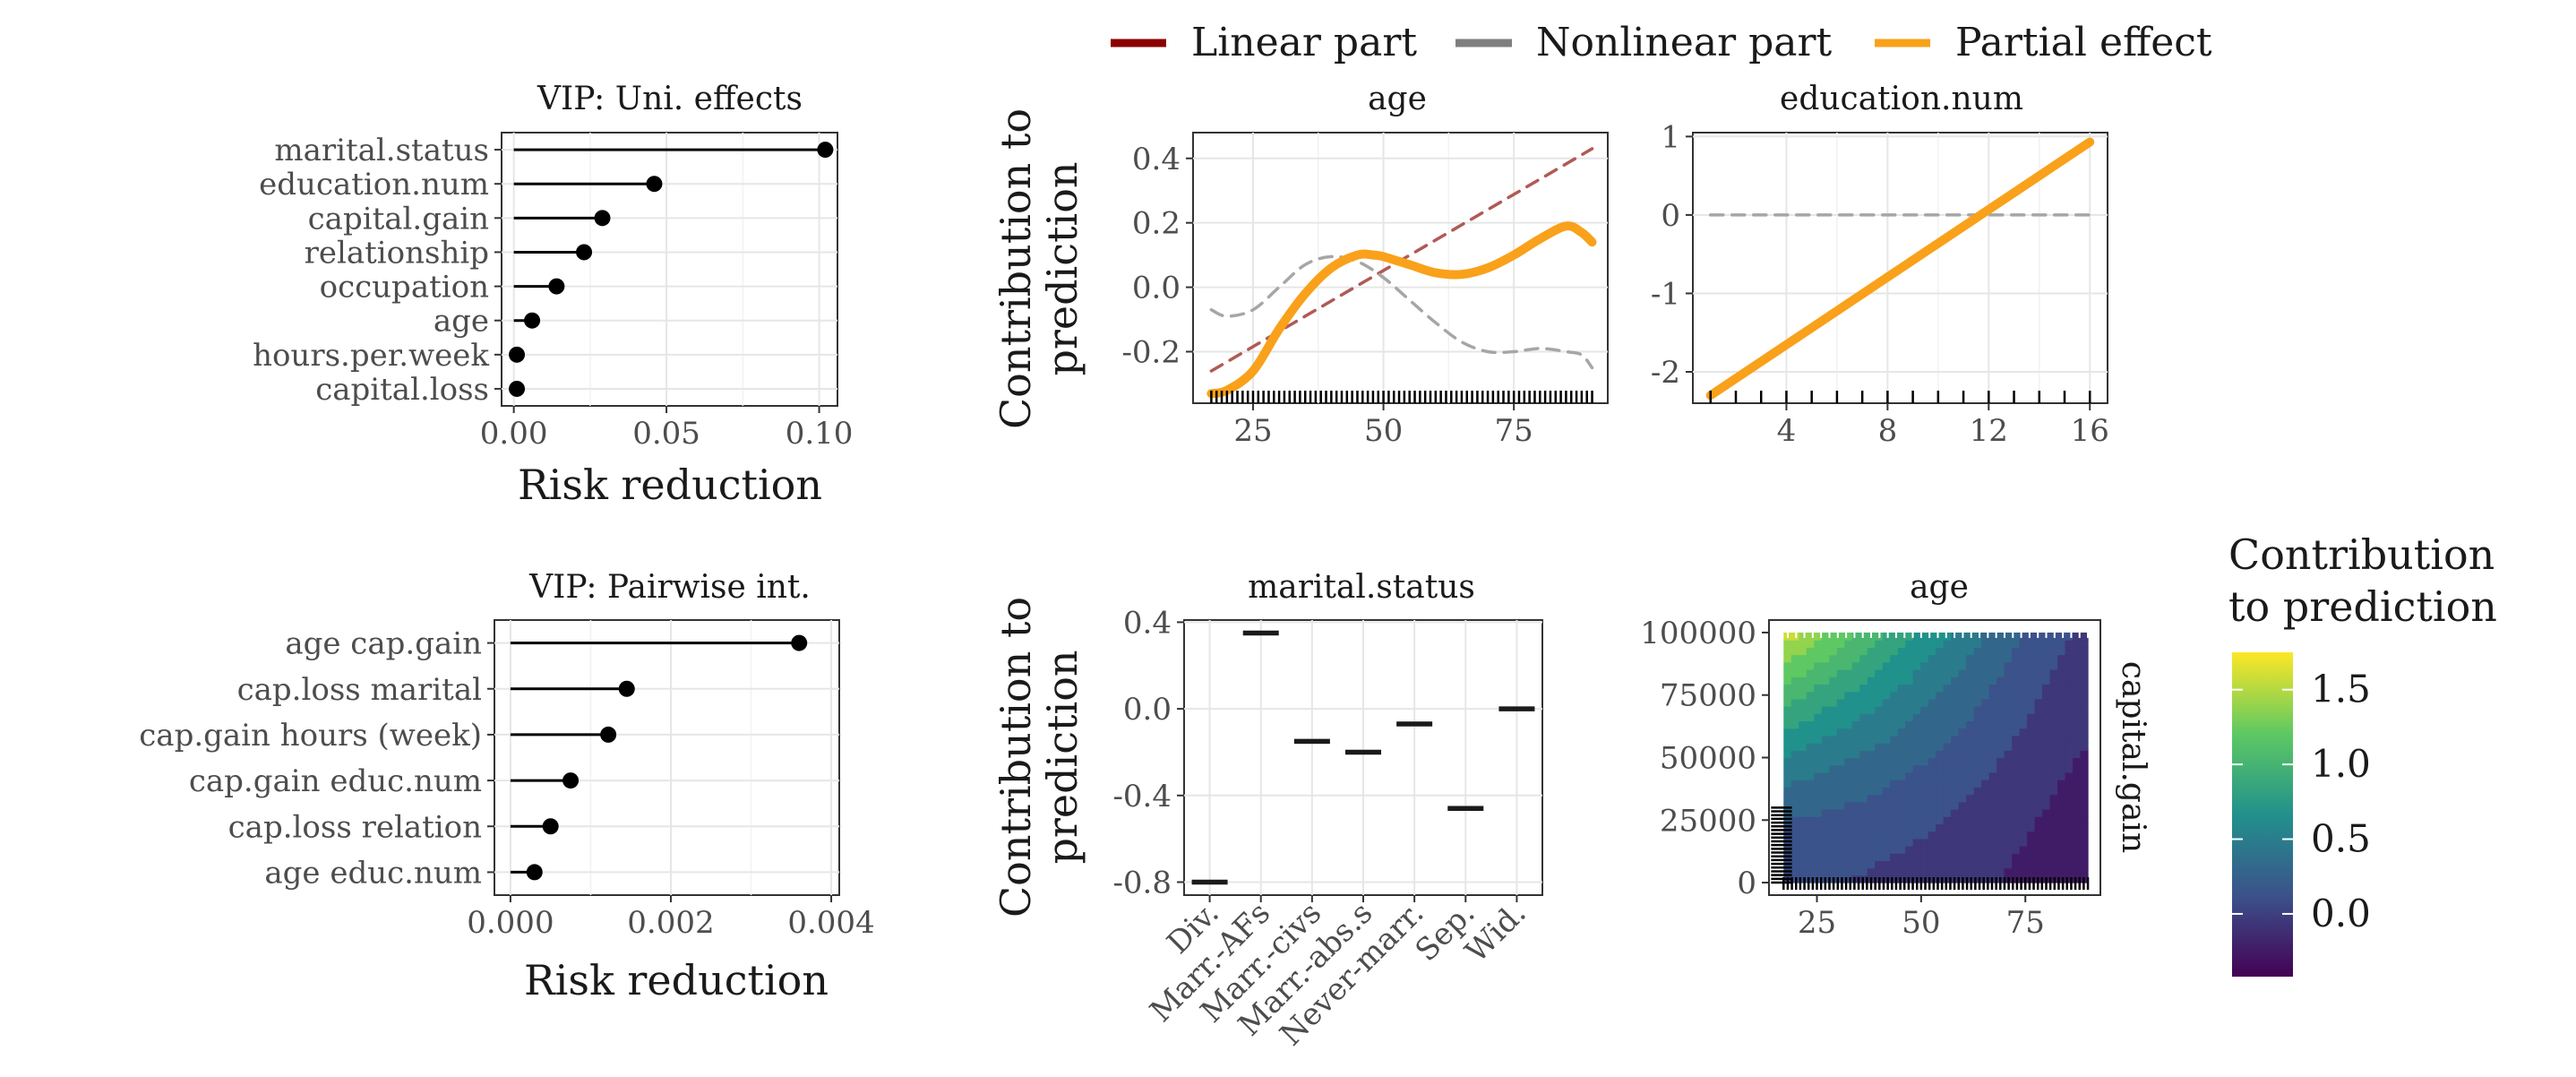 This screenshot has width=2576, height=1077. I want to click on x-tick-label: 0.002, so click(670, 923).